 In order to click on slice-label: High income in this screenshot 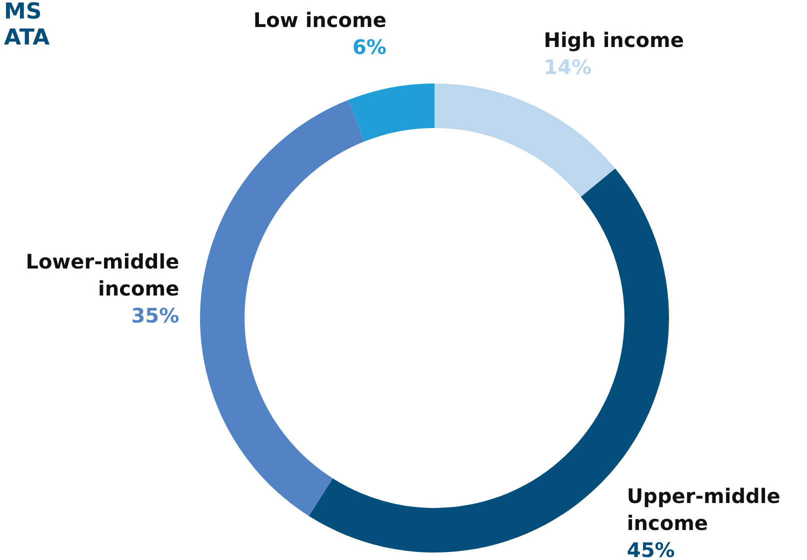, I will do `click(614, 40)`.